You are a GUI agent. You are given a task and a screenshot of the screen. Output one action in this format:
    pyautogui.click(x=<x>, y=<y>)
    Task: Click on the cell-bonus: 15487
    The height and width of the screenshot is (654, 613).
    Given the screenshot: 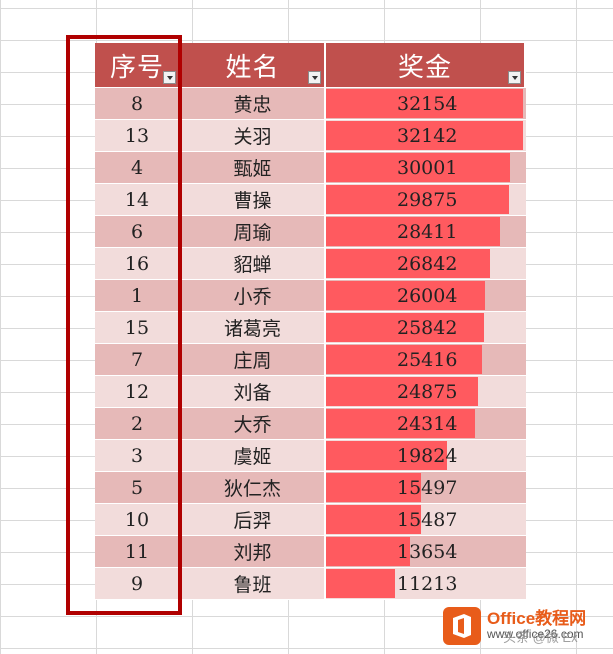 What is the action you would take?
    pyautogui.click(x=426, y=520)
    